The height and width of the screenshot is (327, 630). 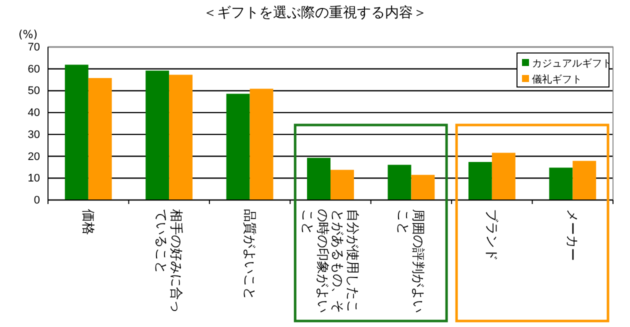 What do you see at coordinates (410, 261) in the screenshot?
I see `x-tick-label: 周囲の評判がよいこと` at bounding box center [410, 261].